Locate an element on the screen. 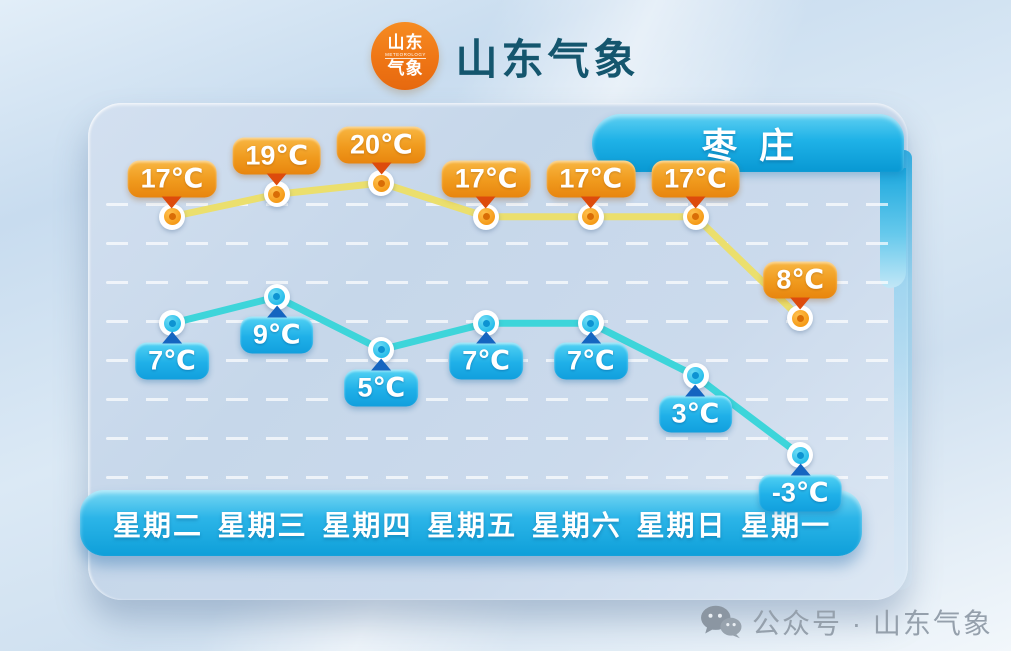 This screenshot has height=651, width=1011. day-label: 星期三 is located at coordinates (262, 525).